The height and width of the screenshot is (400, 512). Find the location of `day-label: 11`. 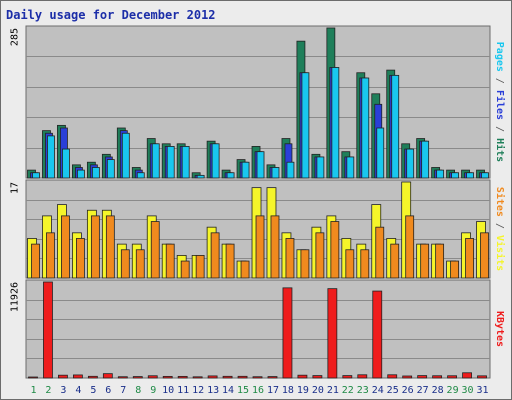

day-label: 11 is located at coordinates (183, 390).